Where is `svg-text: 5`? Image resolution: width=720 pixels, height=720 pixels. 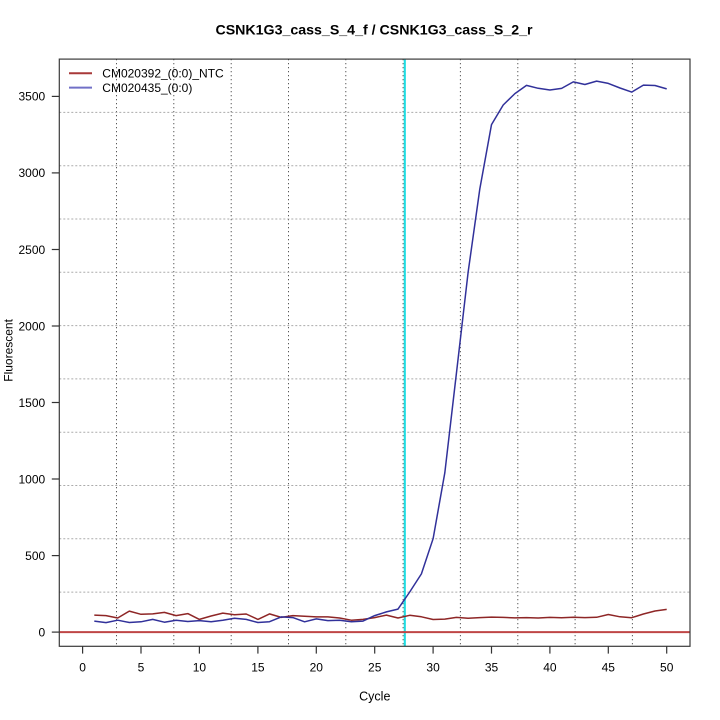 svg-text: 5 is located at coordinates (141, 667).